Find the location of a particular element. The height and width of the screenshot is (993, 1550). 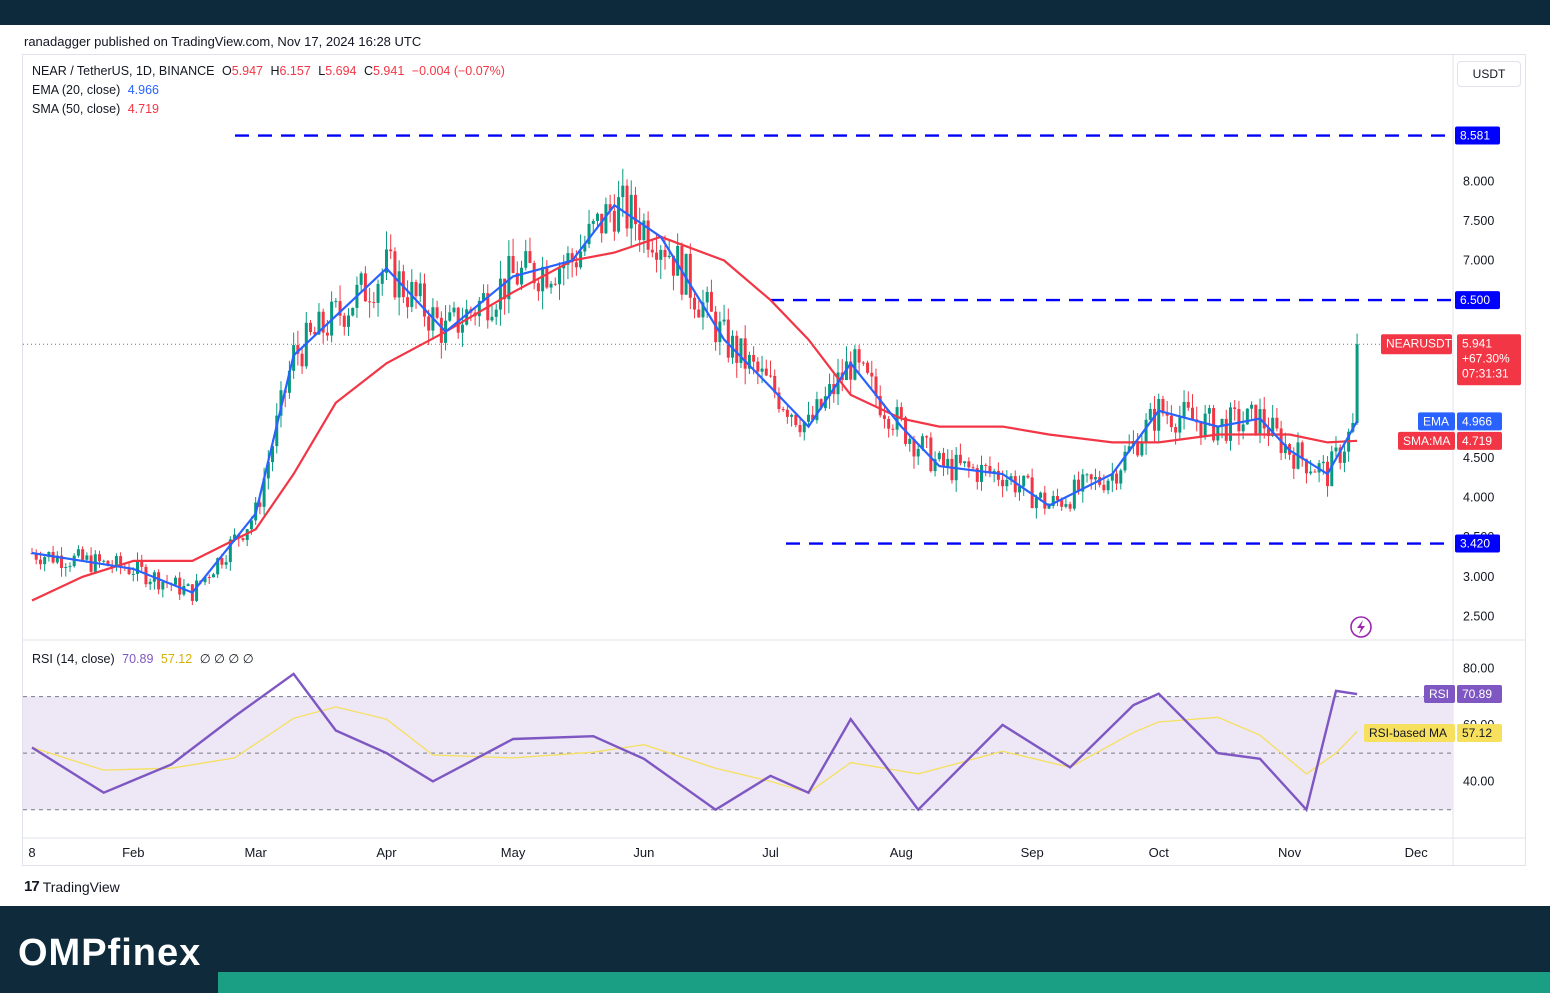

rsi-tick-label: 80.00 is located at coordinates (1478, 668).